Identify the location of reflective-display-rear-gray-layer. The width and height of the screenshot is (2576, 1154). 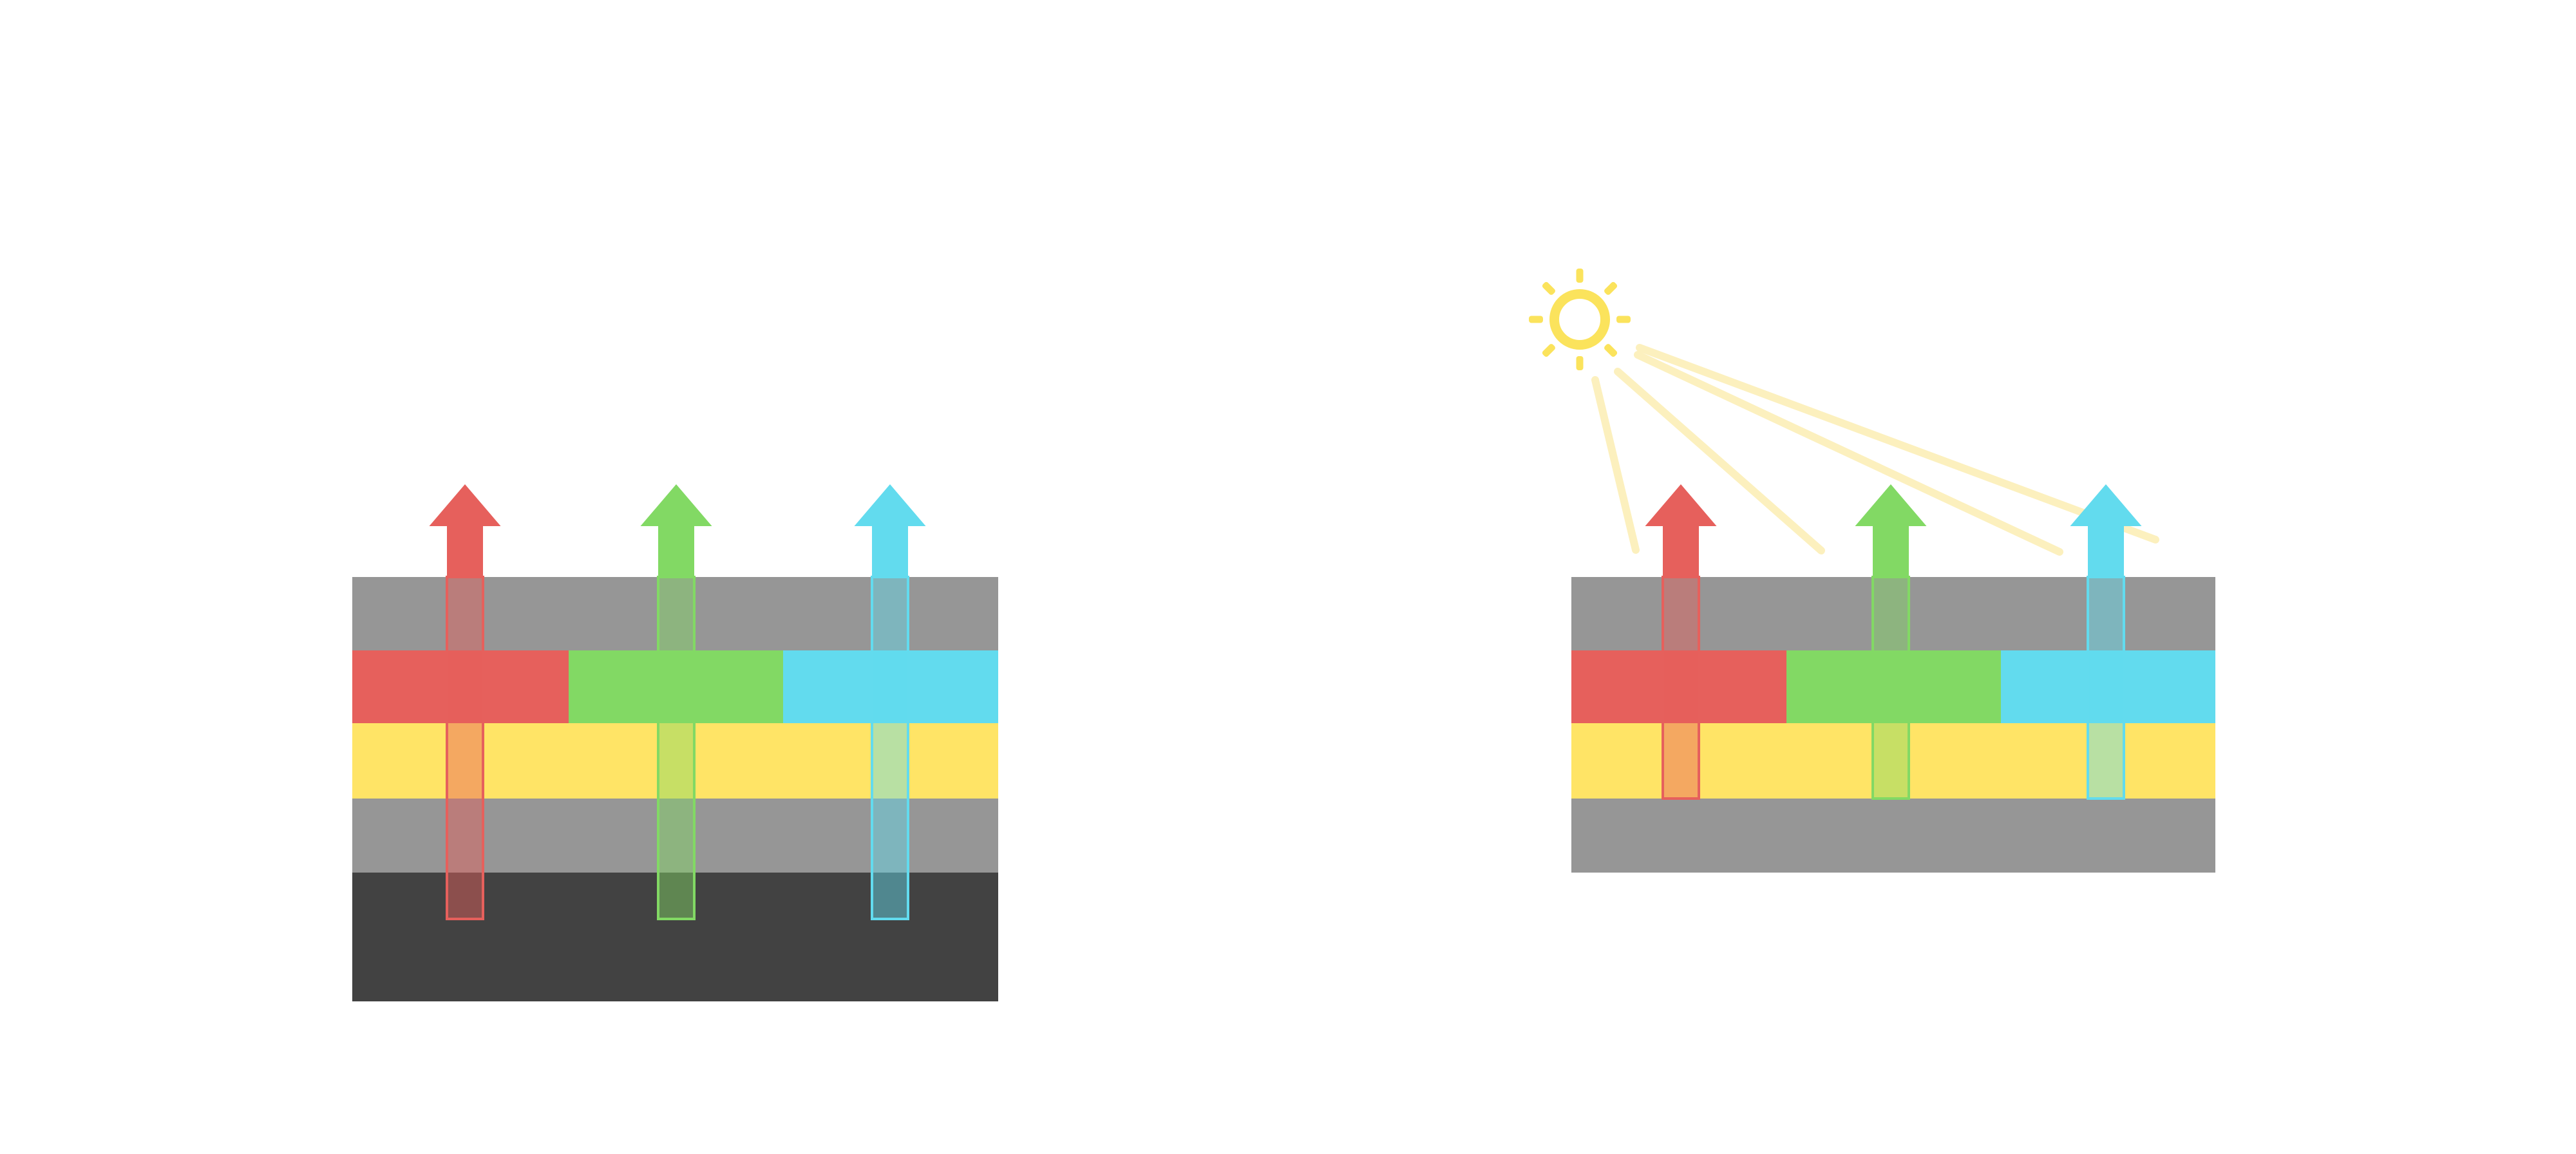
(1893, 836).